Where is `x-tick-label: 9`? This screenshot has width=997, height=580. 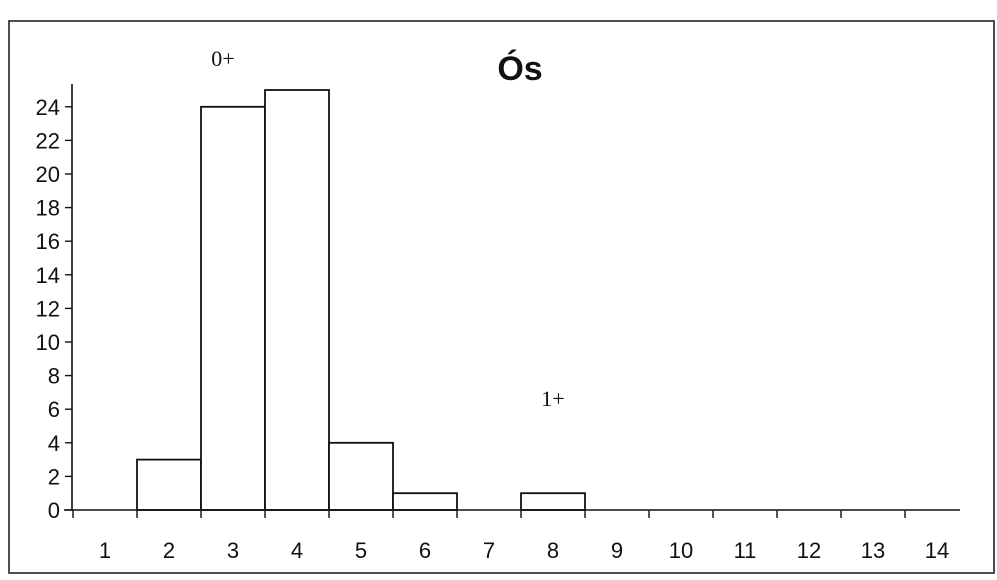
x-tick-label: 9 is located at coordinates (617, 550).